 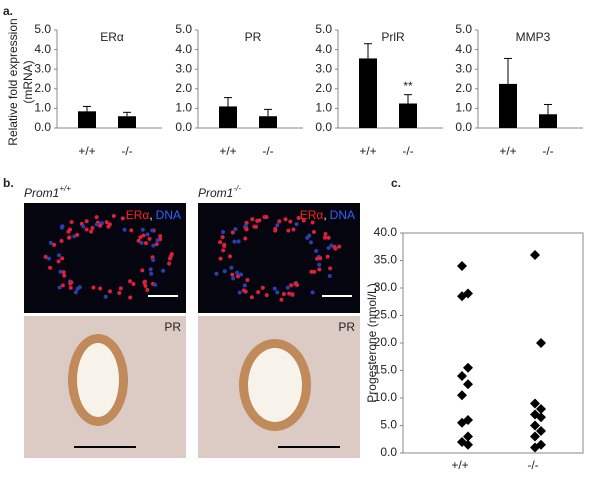 What do you see at coordinates (41, 193) in the screenshot?
I see `title-text: Prom1` at bounding box center [41, 193].